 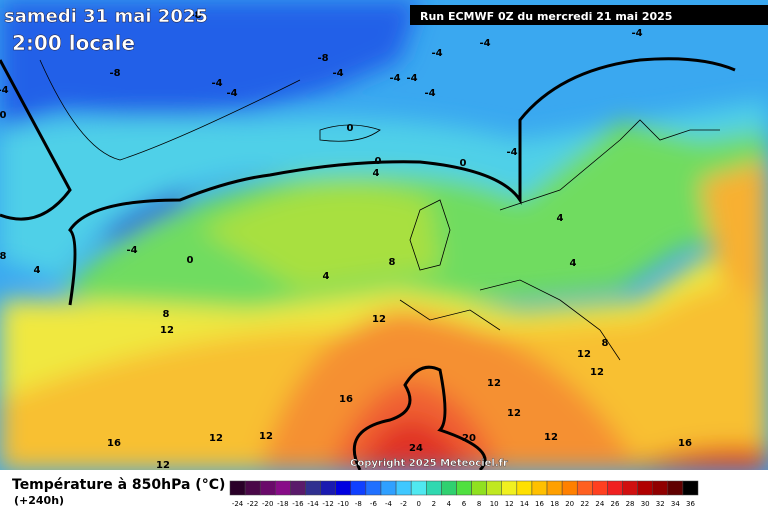 I want to click on colorbar-label: -16, so click(x=298, y=504).